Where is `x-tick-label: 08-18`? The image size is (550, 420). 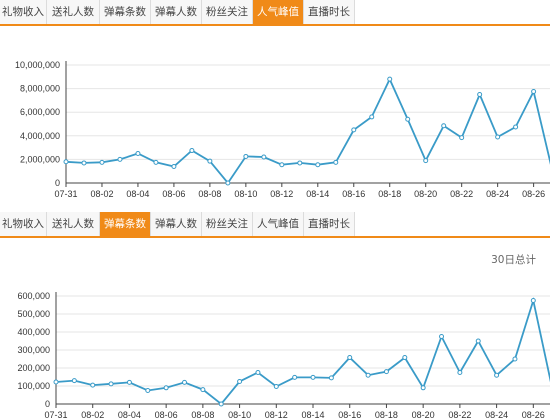
x-tick-label: 08-18 is located at coordinates (389, 194).